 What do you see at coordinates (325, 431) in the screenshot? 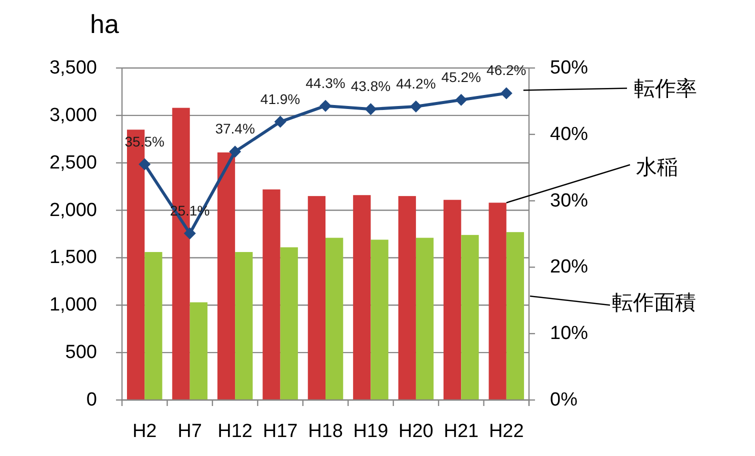
I see `x-tick-label: H18` at bounding box center [325, 431].